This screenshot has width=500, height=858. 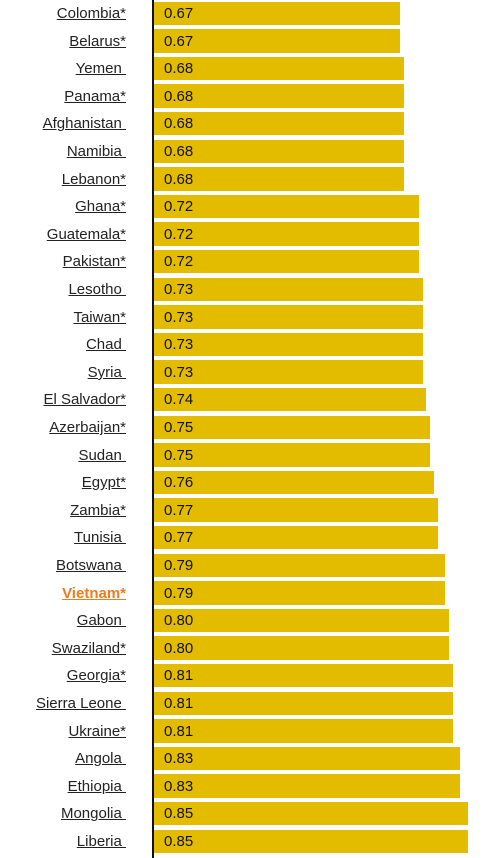 I want to click on bar-row: Colombia* 0.67, so click(x=250, y=14).